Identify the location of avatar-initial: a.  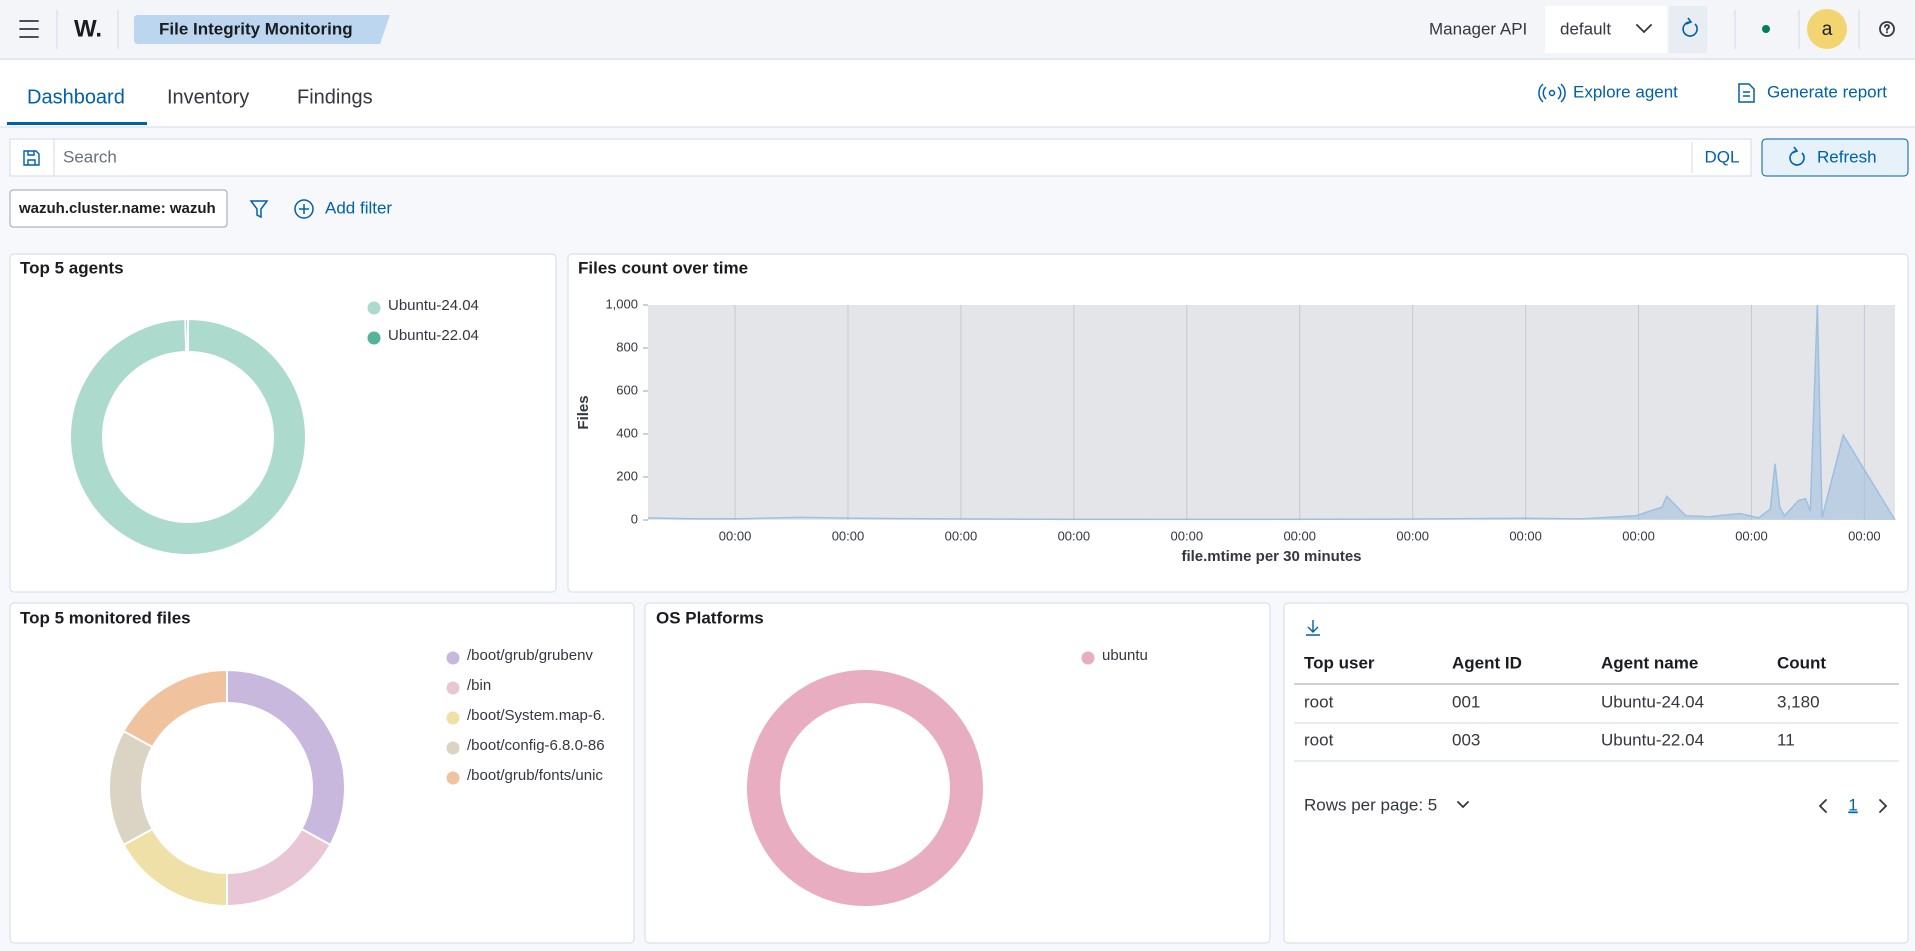
(1827, 29).